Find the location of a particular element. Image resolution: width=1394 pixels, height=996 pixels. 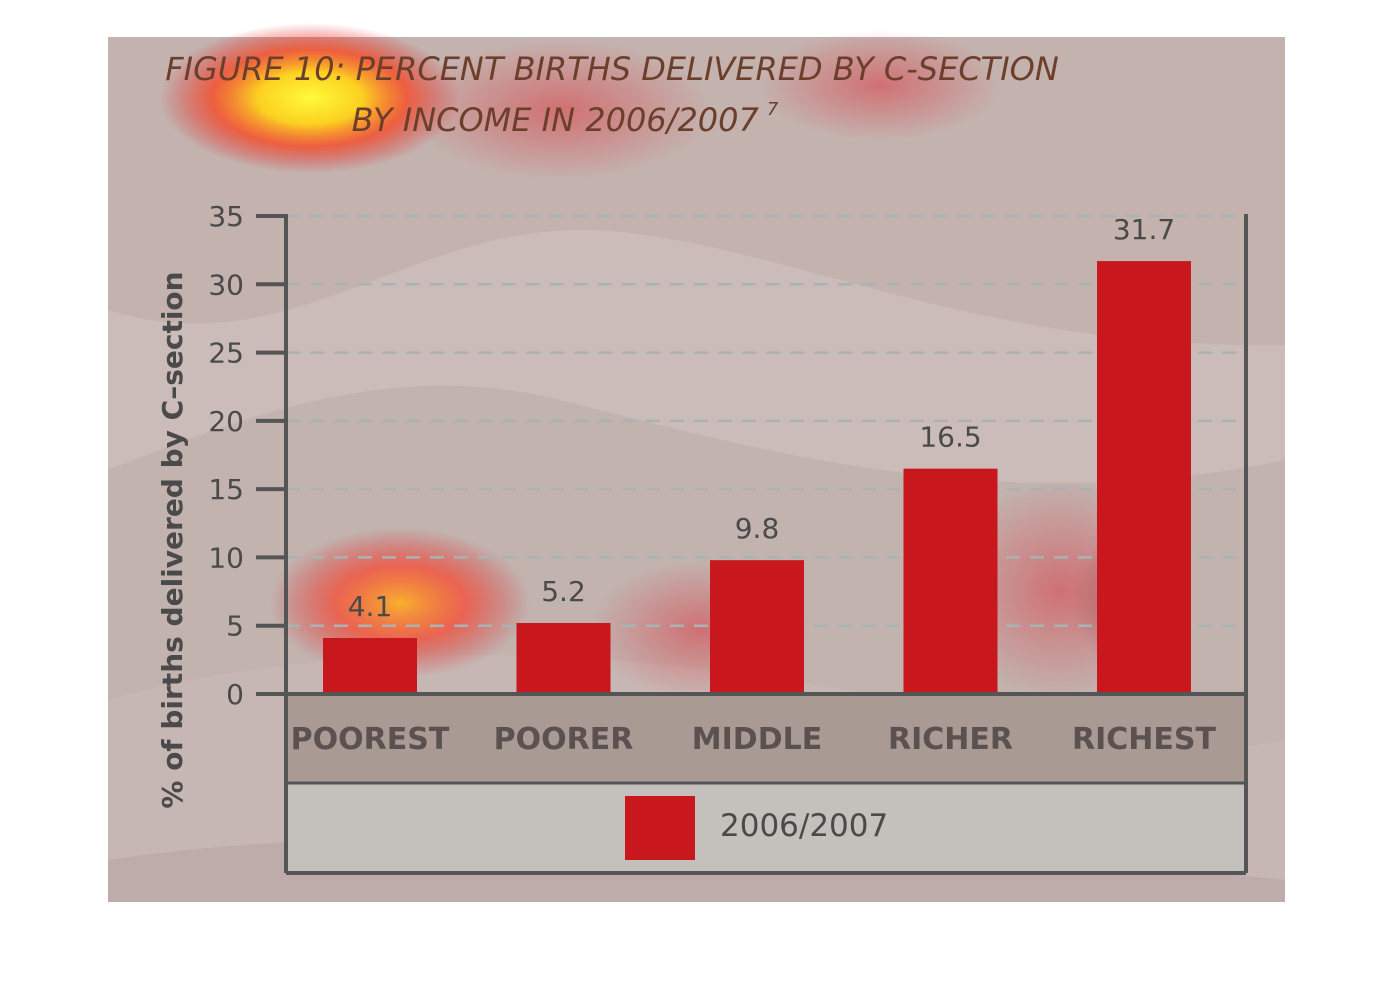

category-label-richest: RICHEST is located at coordinates (1144, 739).